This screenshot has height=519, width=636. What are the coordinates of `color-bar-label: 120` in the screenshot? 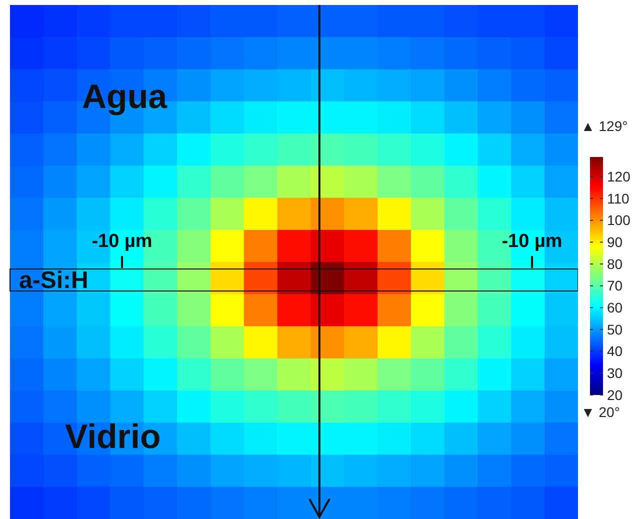 It's located at (619, 176).